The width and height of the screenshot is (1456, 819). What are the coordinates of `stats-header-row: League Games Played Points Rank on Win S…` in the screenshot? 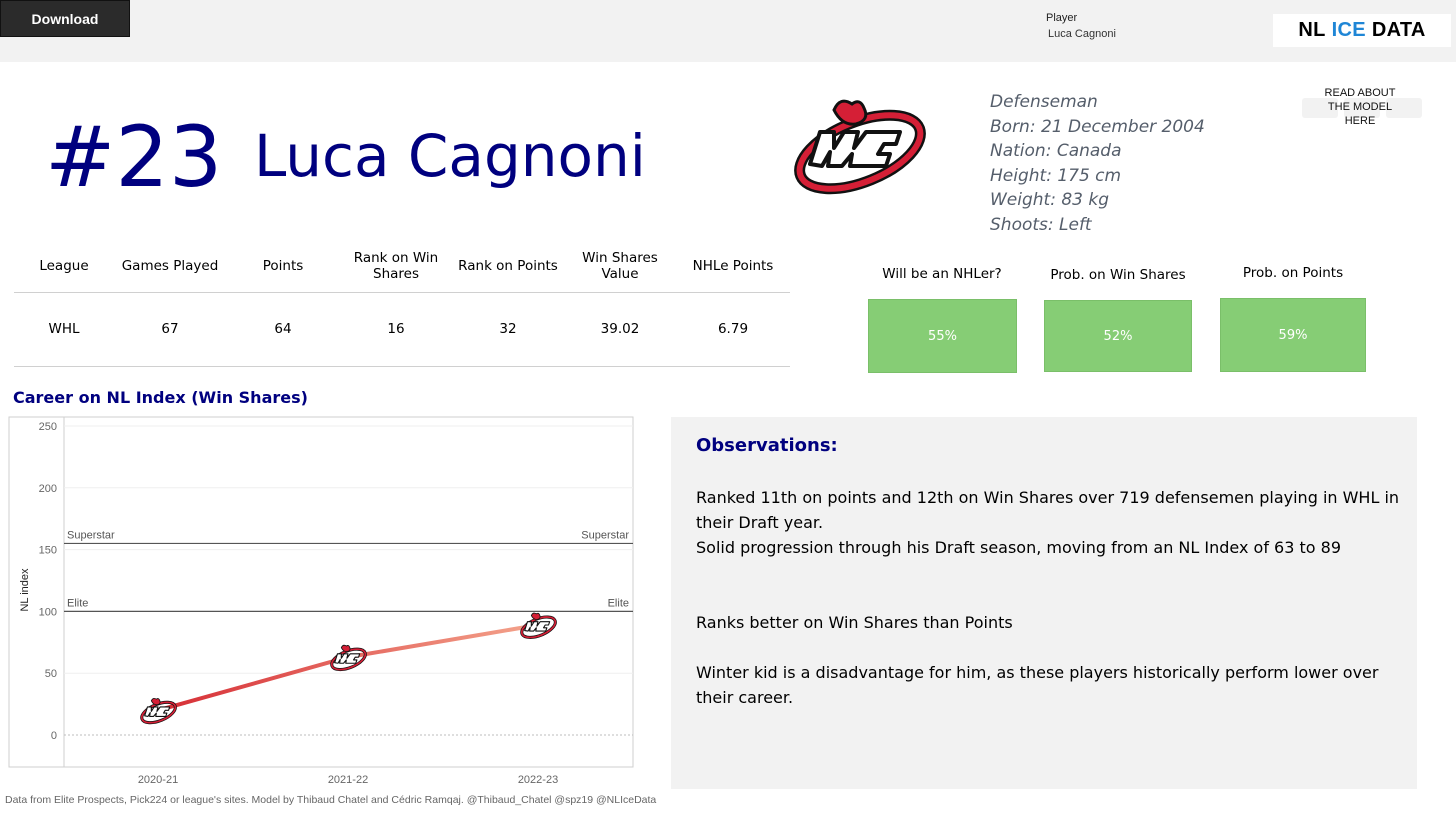 It's located at (402, 266).